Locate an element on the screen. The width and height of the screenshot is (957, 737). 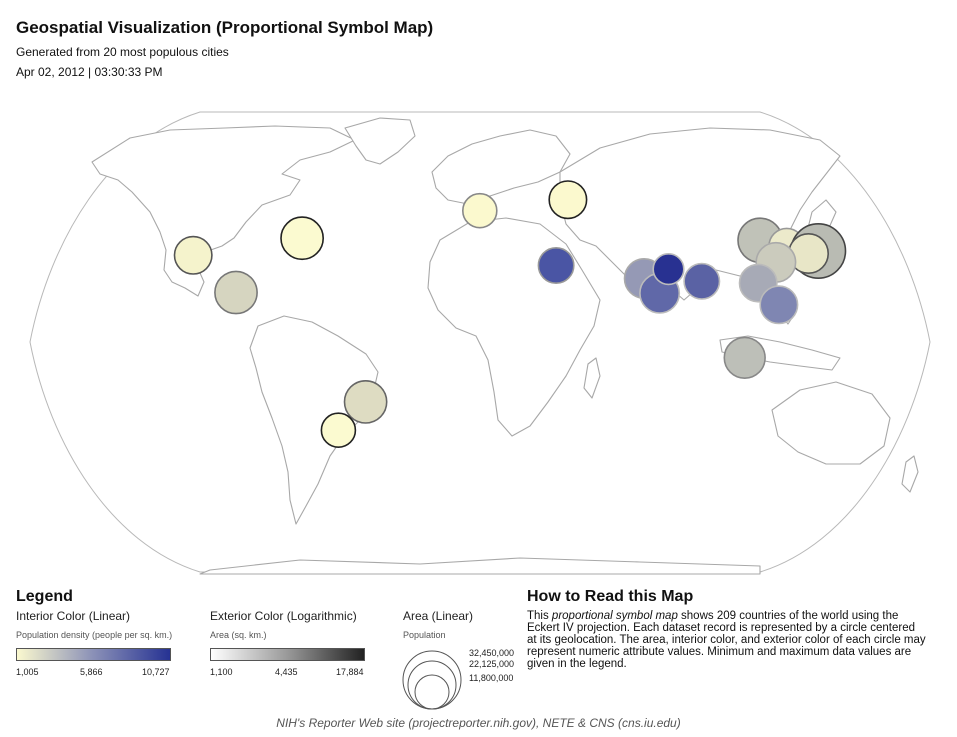
city-symbol-mexico-city is located at coordinates (236, 292).